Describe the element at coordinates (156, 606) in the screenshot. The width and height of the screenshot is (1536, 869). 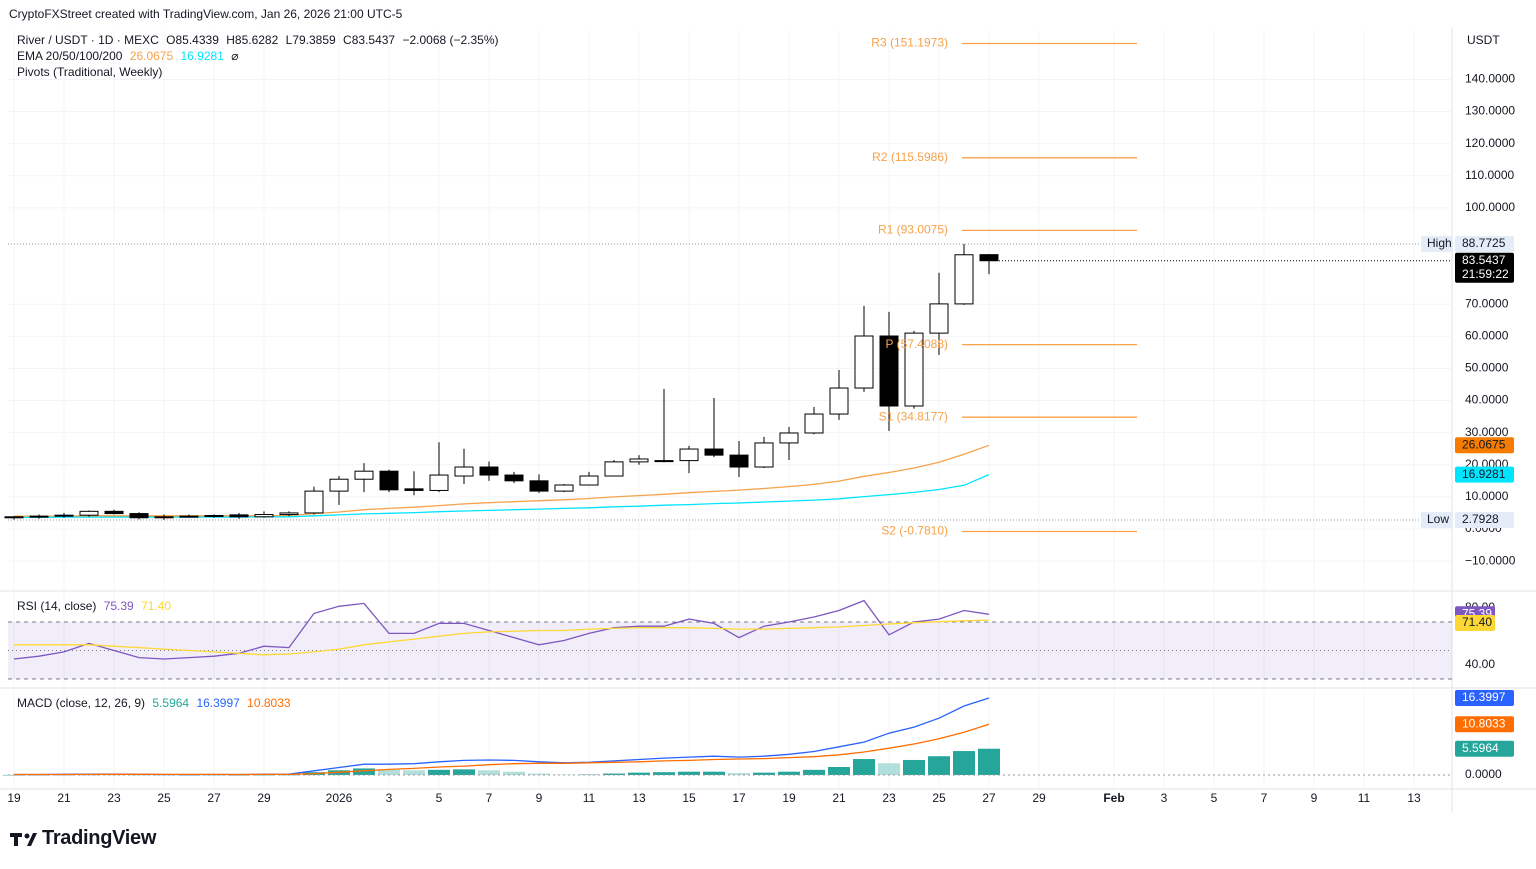
I see `legend-value: 71.40` at that location.